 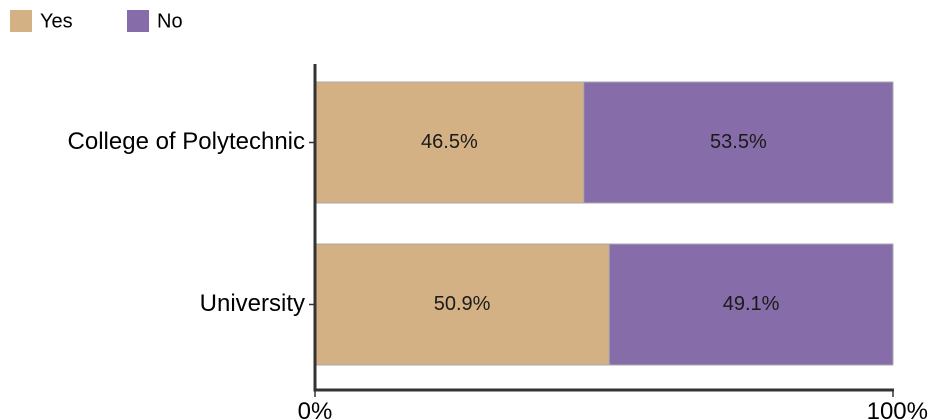 What do you see at coordinates (186, 141) in the screenshot?
I see `category-label-0: College of Polytechnic` at bounding box center [186, 141].